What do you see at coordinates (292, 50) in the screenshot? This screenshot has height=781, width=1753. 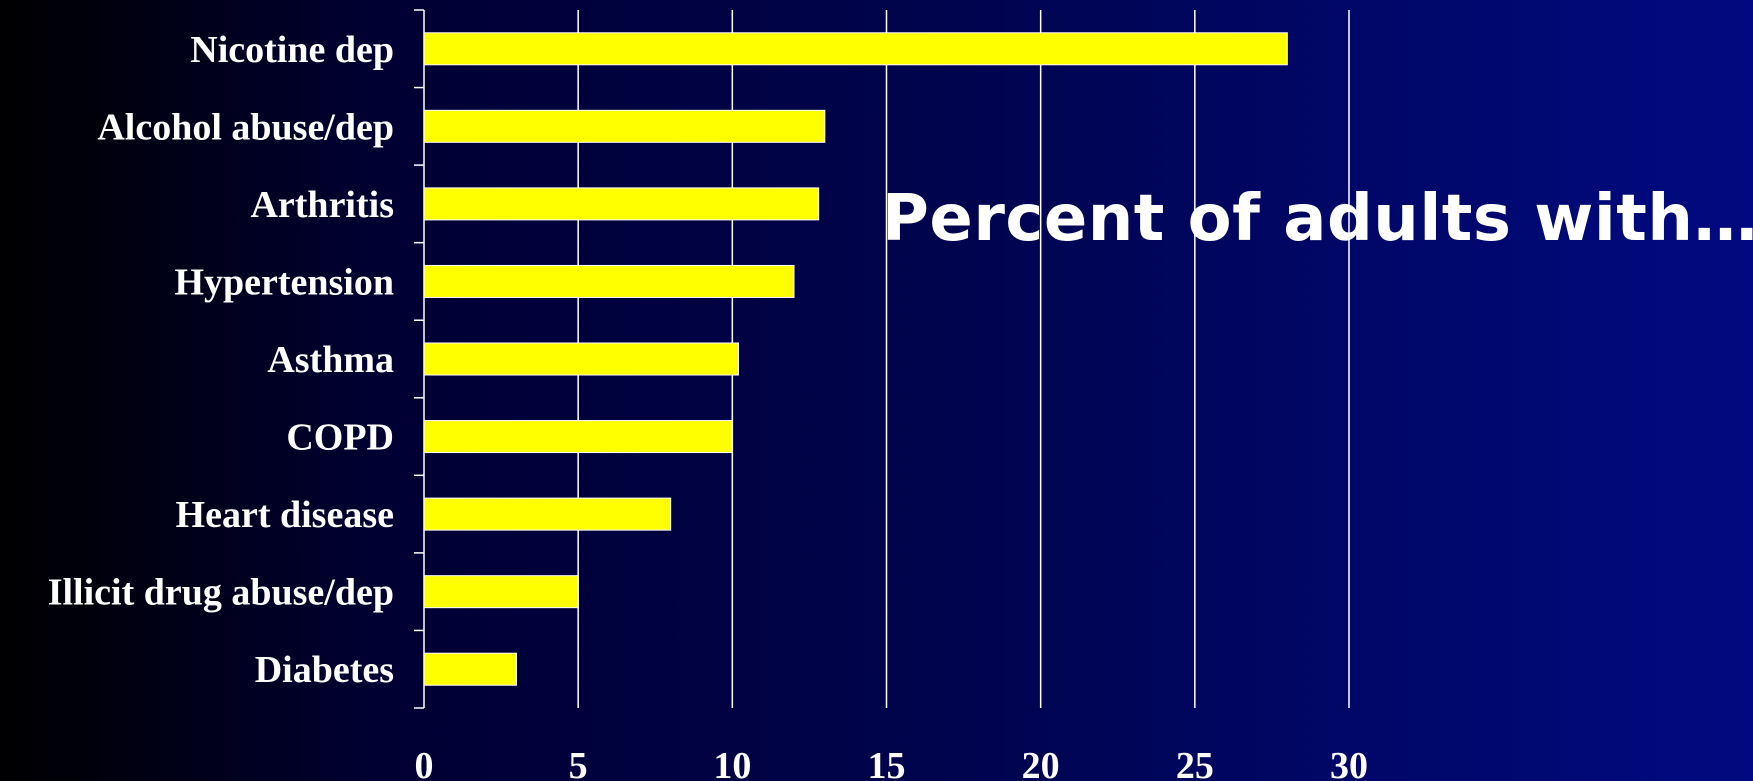 I see `category-label: Nicotine dep` at bounding box center [292, 50].